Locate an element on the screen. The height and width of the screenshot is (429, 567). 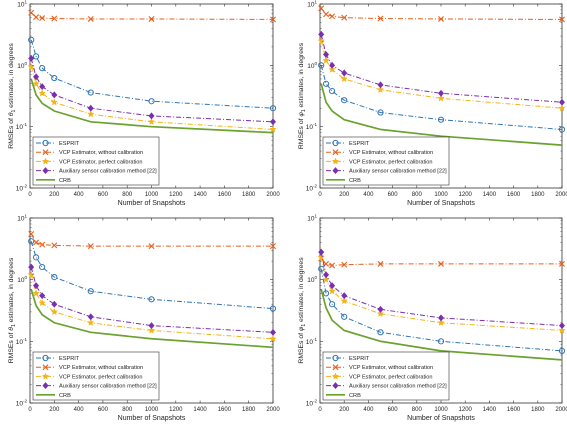
y-tick-label: 10⁻¹ is located at coordinates (312, 341).